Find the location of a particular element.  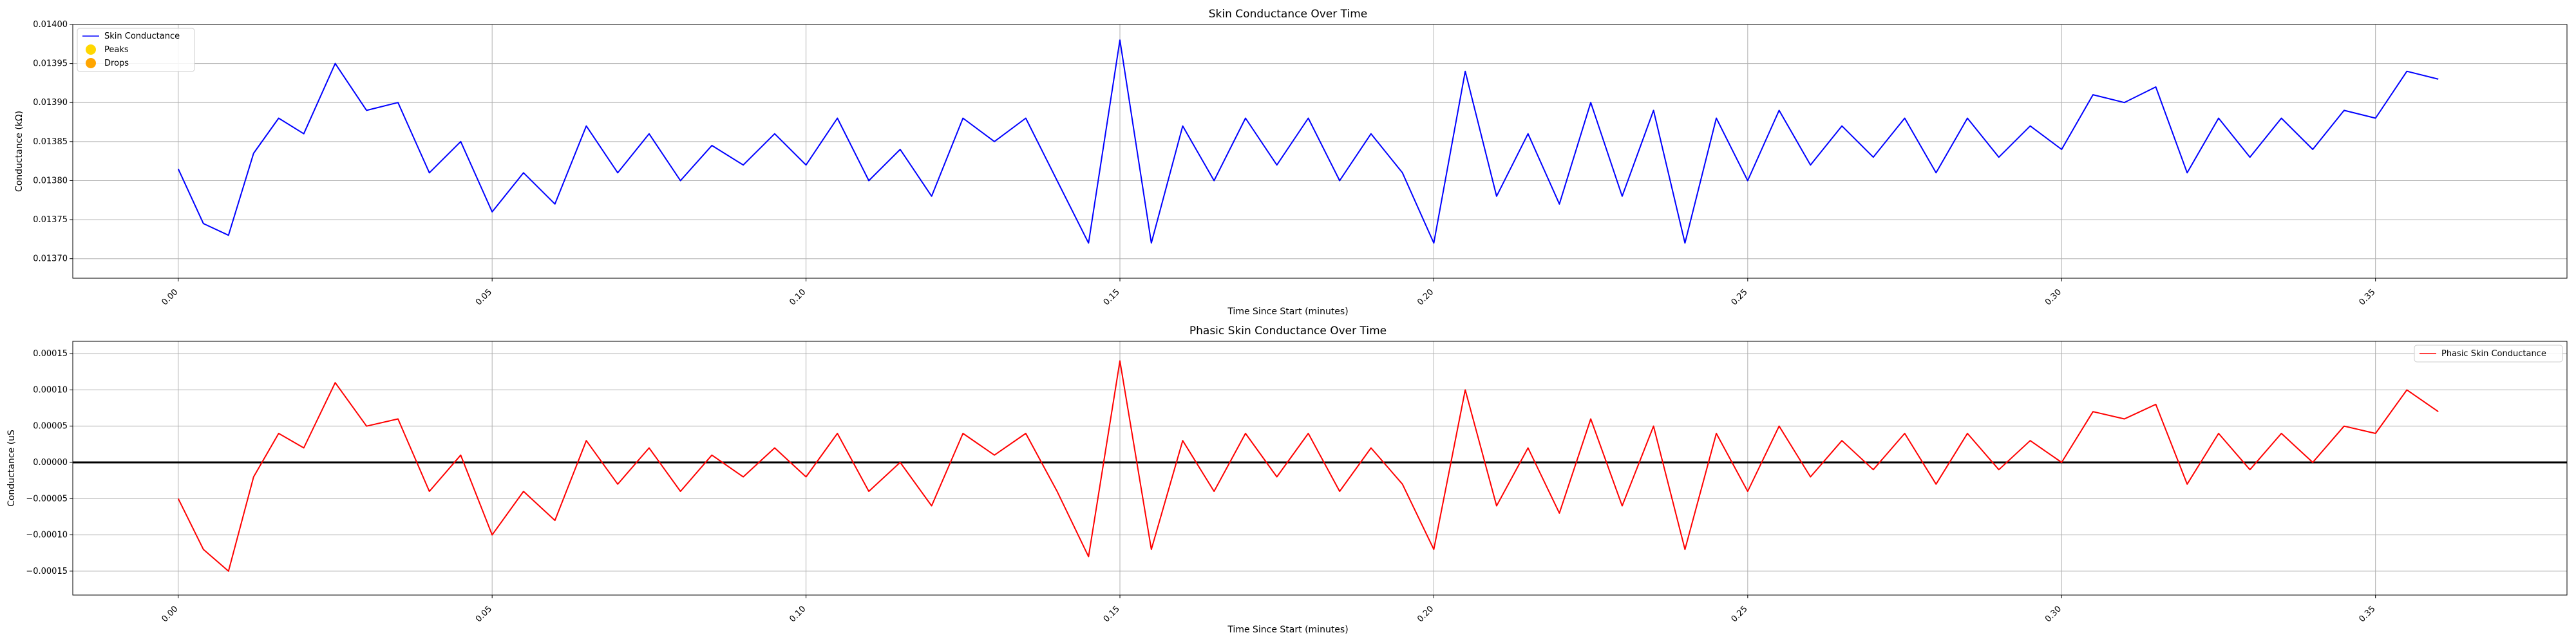

y-tick-label: 0.00000 is located at coordinates (50, 463).